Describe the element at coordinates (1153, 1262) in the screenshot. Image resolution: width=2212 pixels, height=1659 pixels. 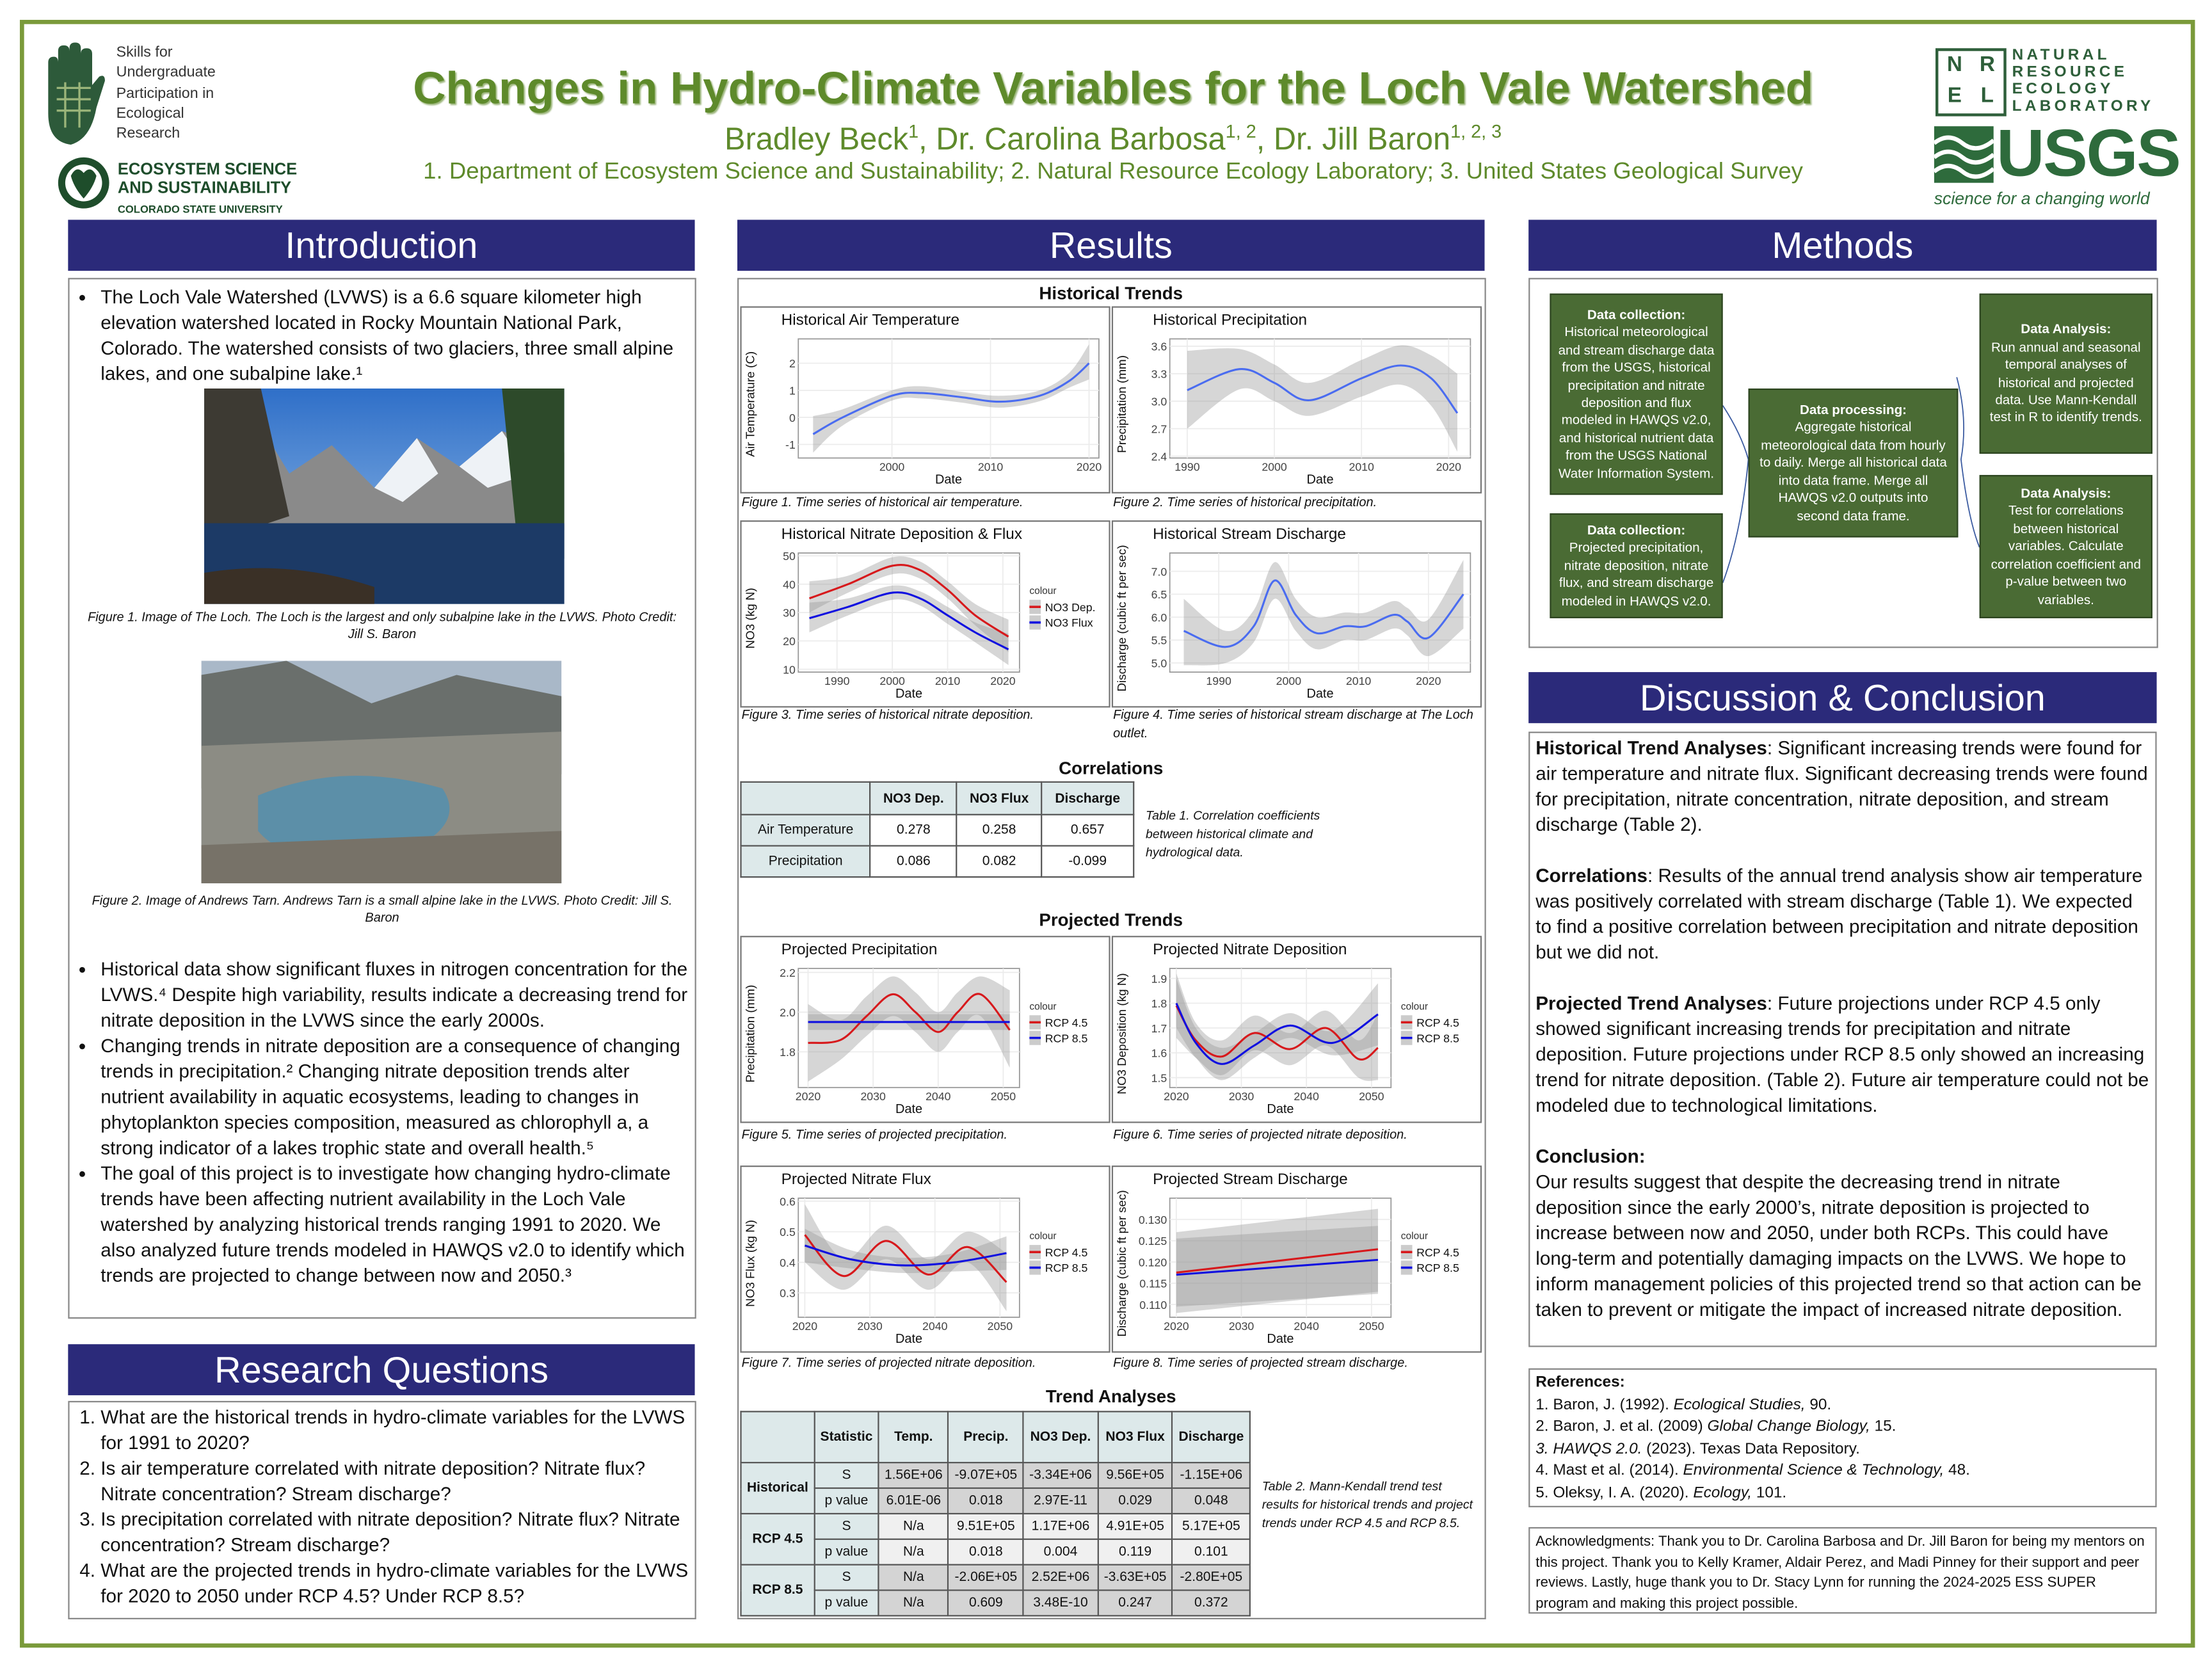
I see `y-tick-label: 0.120` at that location.